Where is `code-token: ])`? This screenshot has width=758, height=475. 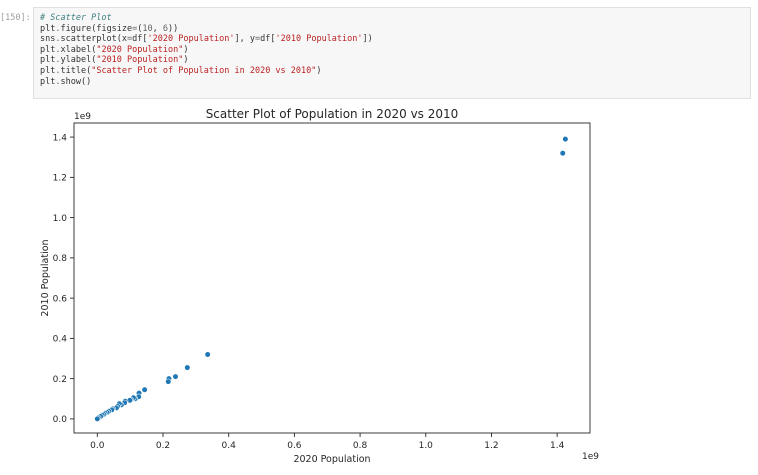 code-token: ]) is located at coordinates (367, 39).